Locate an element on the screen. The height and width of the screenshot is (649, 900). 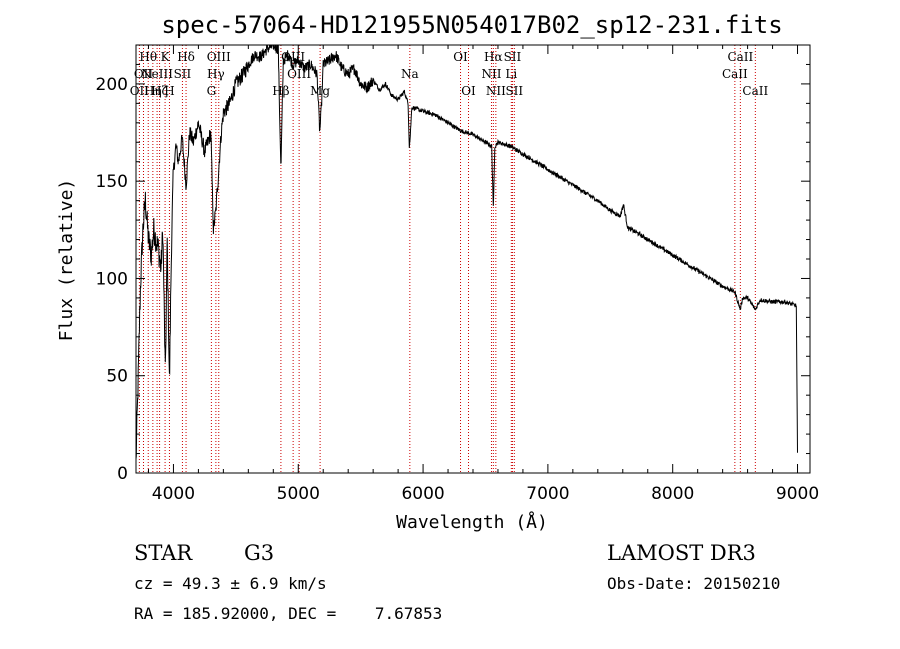
y-axis-label: Flux (relative) is located at coordinates (66, 260).